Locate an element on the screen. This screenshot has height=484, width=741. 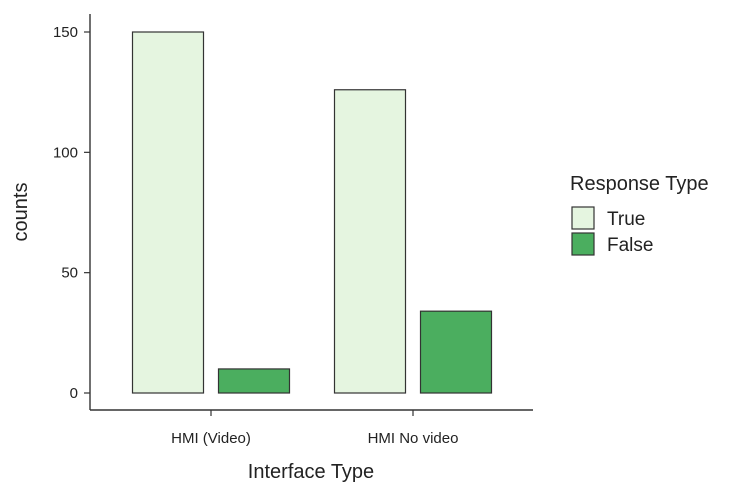
legend-label-true: True is located at coordinates (626, 219).